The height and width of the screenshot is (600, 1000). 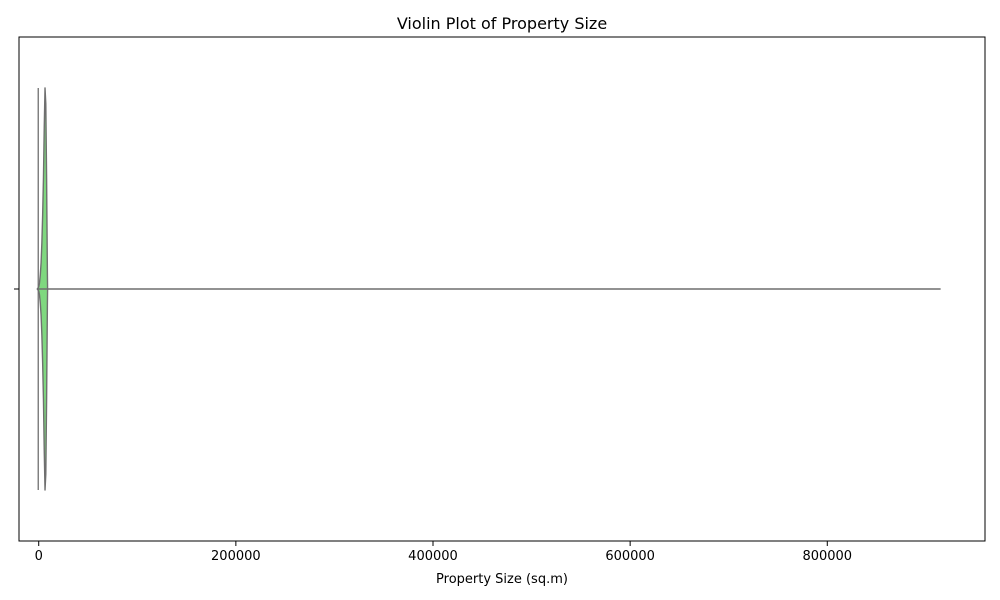 What do you see at coordinates (39, 556) in the screenshot?
I see `x-tick-label: 0` at bounding box center [39, 556].